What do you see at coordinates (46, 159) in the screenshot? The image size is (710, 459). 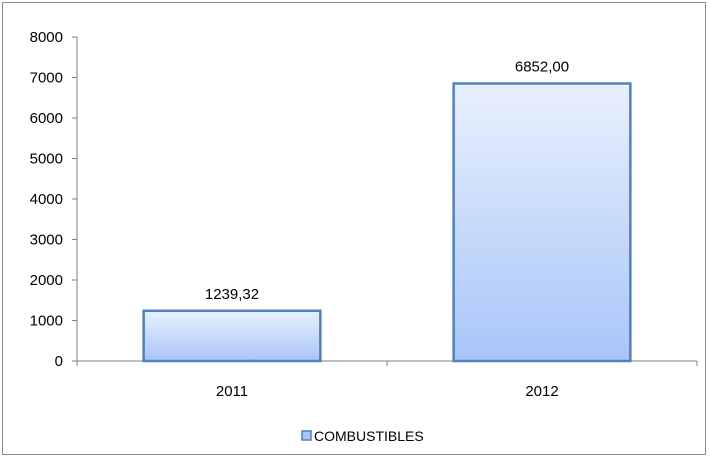 I see `y-tick-label: 5000` at bounding box center [46, 159].